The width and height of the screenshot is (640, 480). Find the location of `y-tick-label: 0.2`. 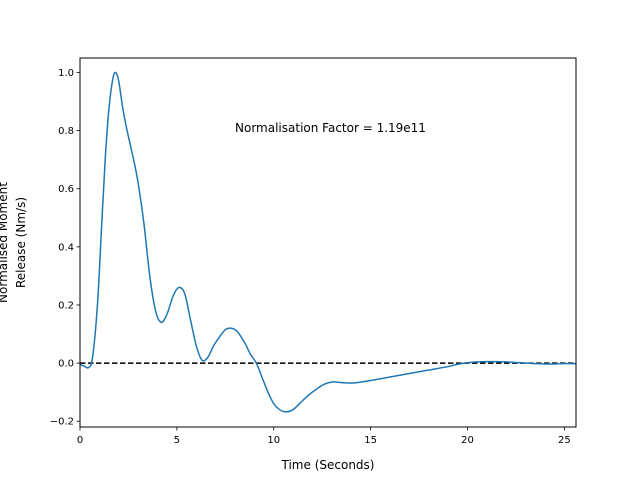

y-tick-label: 0.2 is located at coordinates (66, 305).